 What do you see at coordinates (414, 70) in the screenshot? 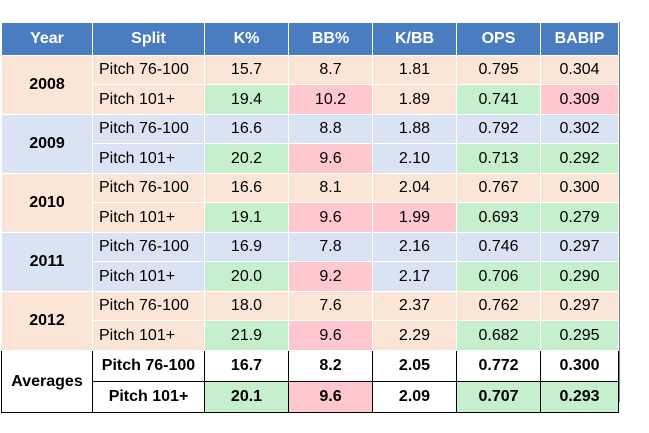
I see `k-bb-cell: 1.81` at bounding box center [414, 70].